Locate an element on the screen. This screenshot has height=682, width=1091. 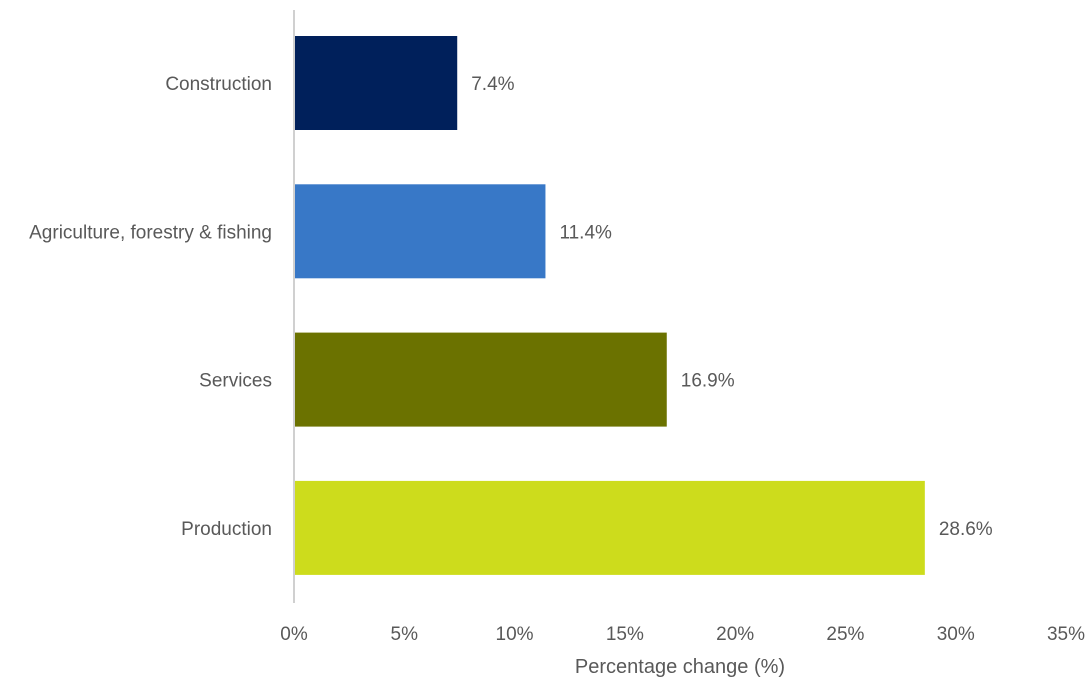
x-tick-label-4: 20% is located at coordinates (735, 634).